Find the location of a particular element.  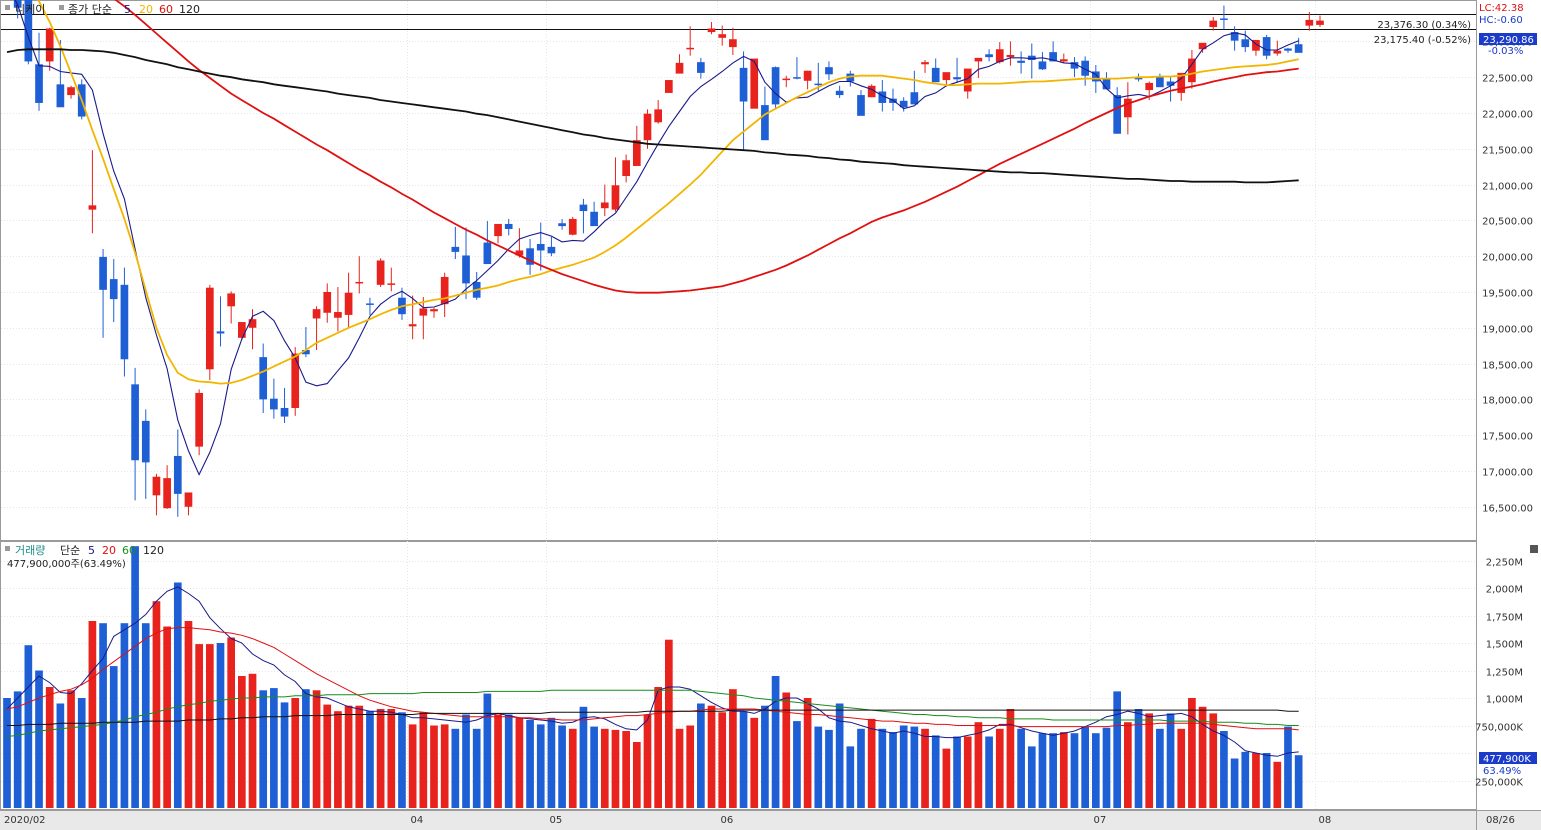

volume-tick-label: 2,250M is located at coordinates (1504, 563).